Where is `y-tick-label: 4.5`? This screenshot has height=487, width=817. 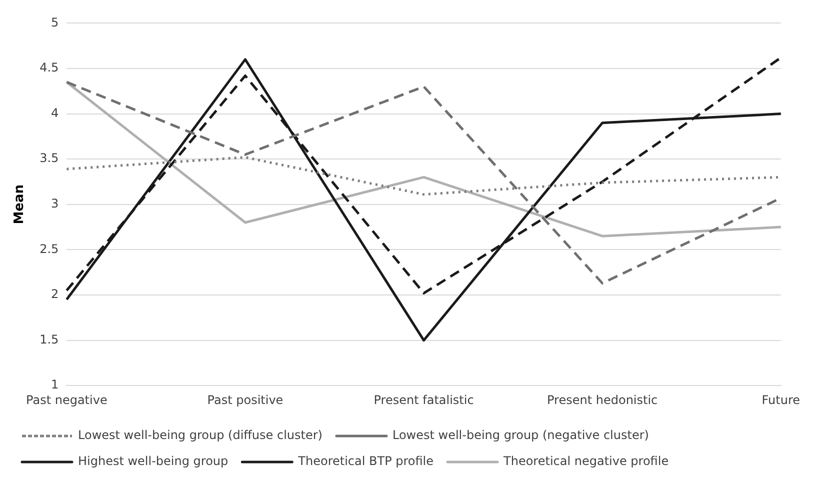 y-tick-label: 4.5 is located at coordinates (49, 67).